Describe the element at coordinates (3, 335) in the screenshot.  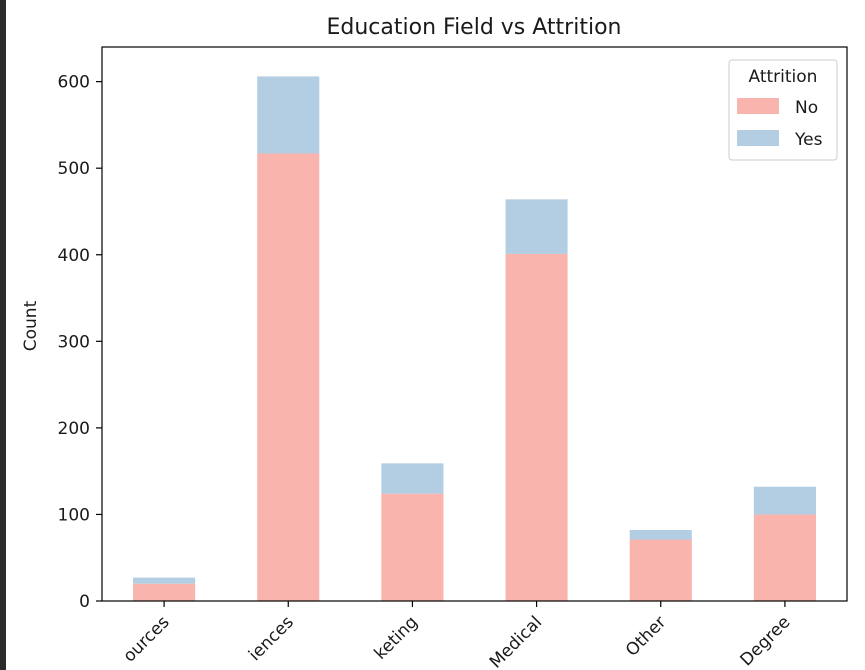
I see `window-edge` at that location.